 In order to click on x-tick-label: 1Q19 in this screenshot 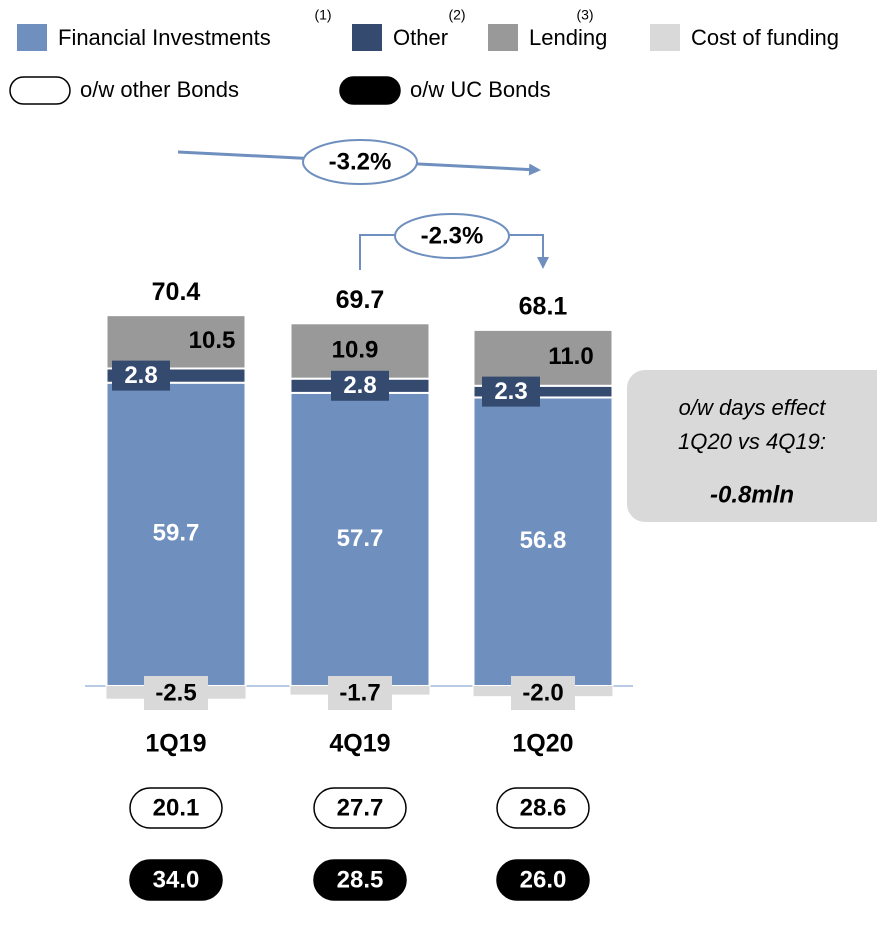, I will do `click(175, 744)`.